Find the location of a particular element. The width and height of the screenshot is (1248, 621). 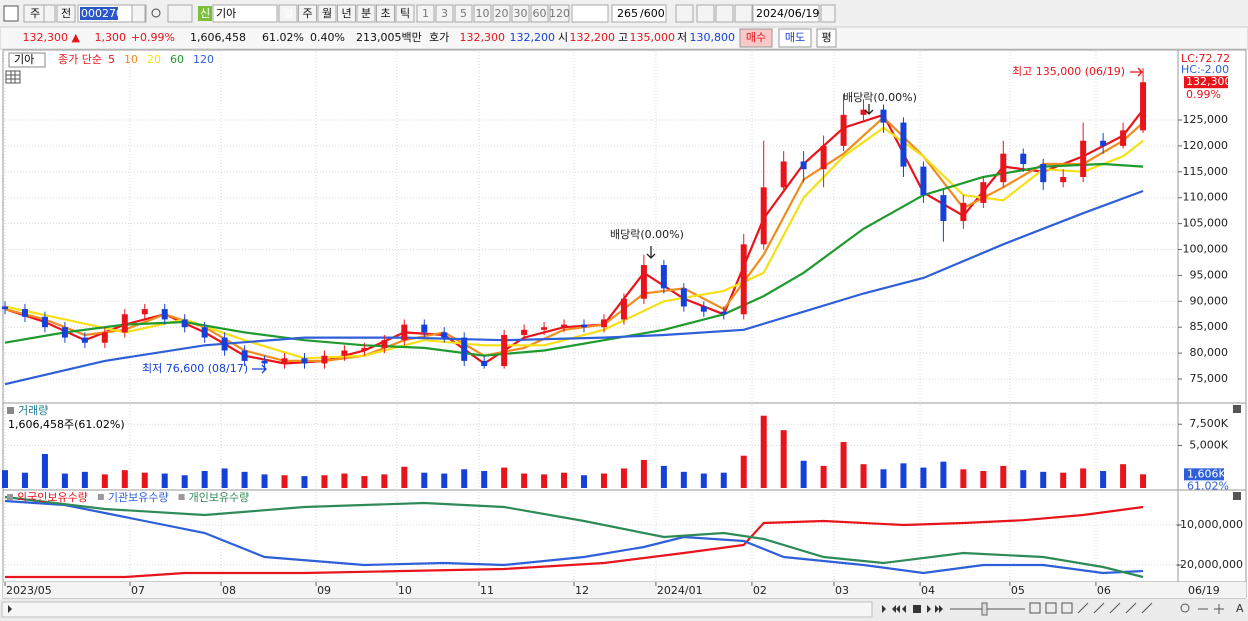

toolbar-label: 1 is located at coordinates (425, 13).